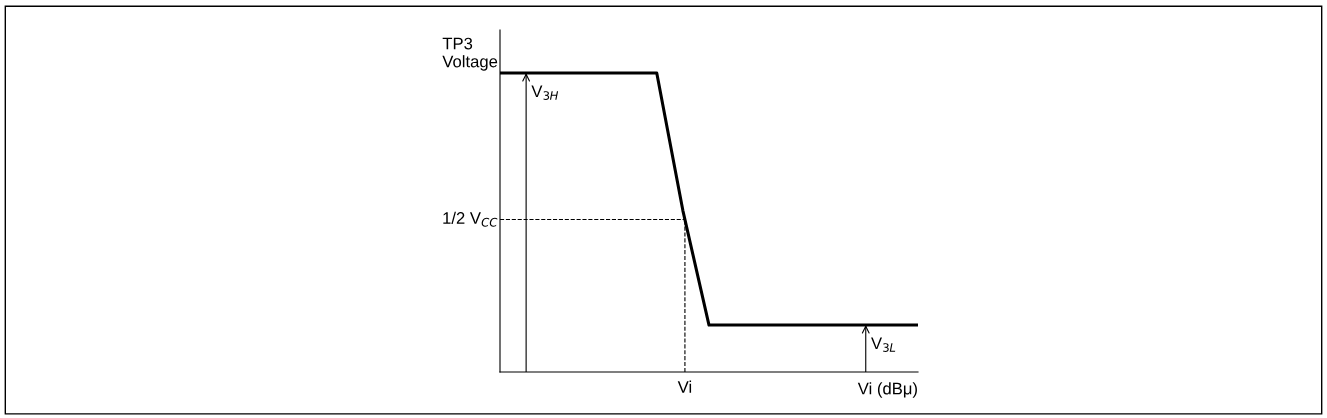 The image size is (1327, 418). What do you see at coordinates (684, 386) in the screenshot?
I see `text: Vi` at bounding box center [684, 386].